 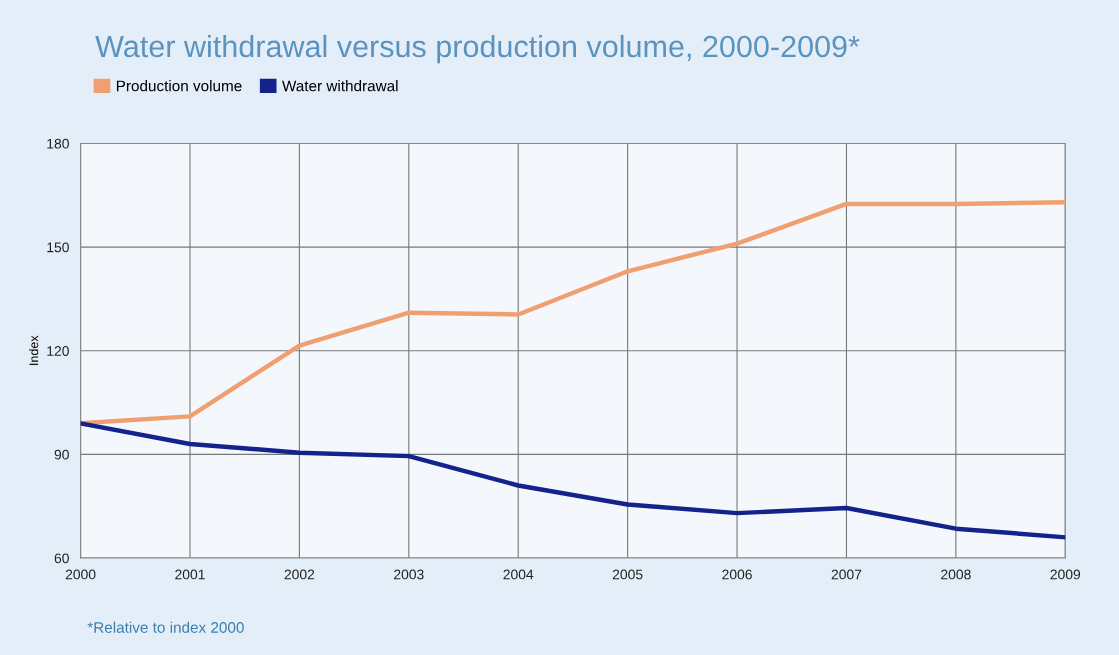 I want to click on x-tick-label: 2005, so click(x=627, y=574).